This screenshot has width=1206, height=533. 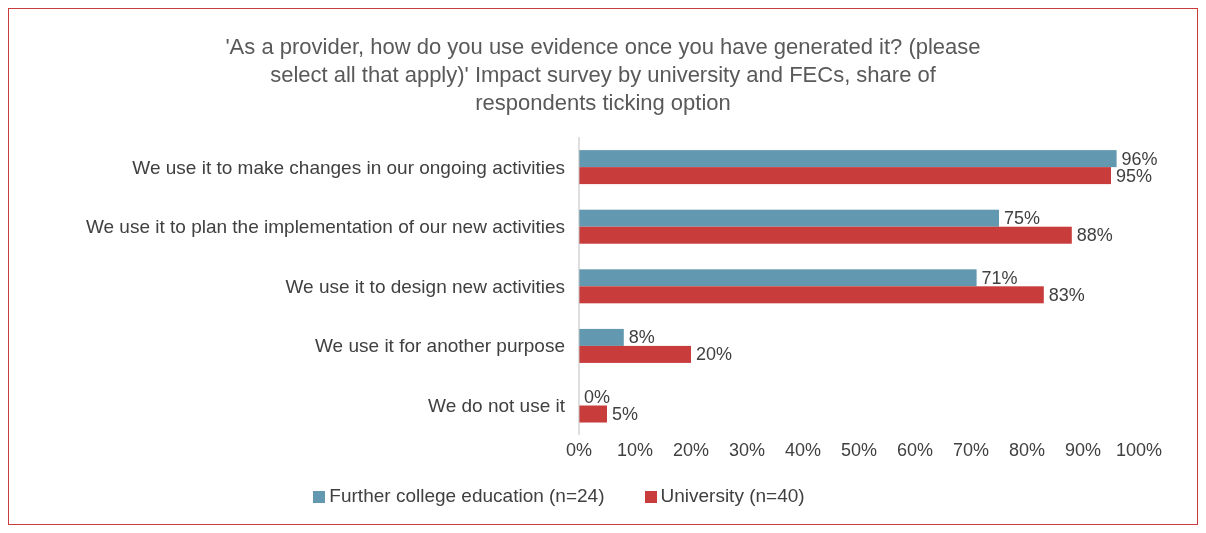 What do you see at coordinates (641, 337) in the screenshot?
I see `data-label: 8%` at bounding box center [641, 337].